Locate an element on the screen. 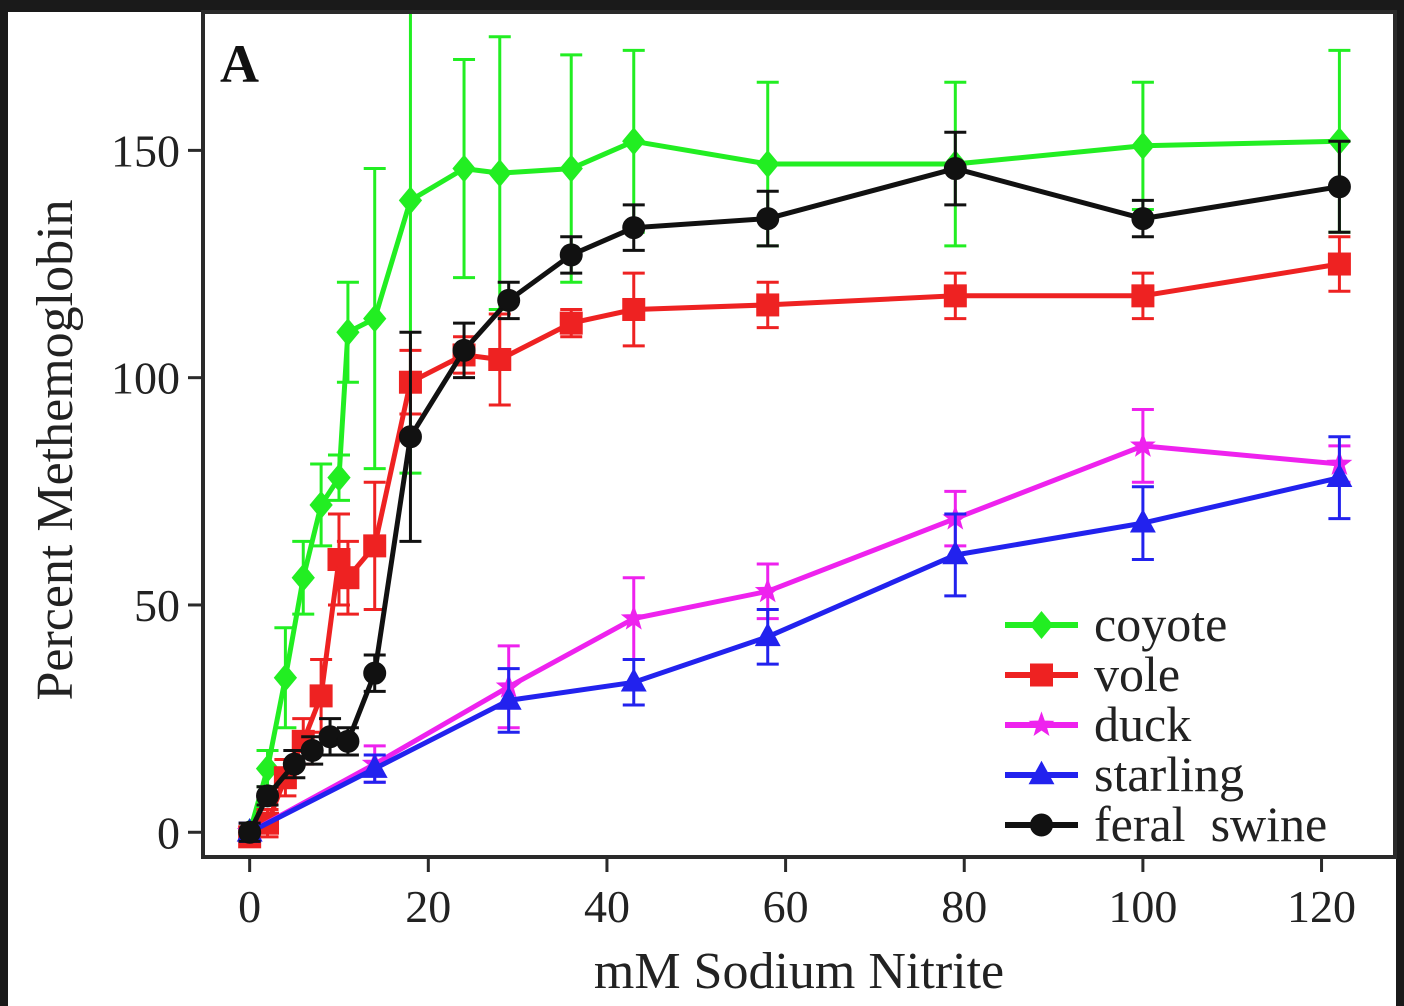  legend-item-feral-swine: feral swine is located at coordinates (1166, 824).